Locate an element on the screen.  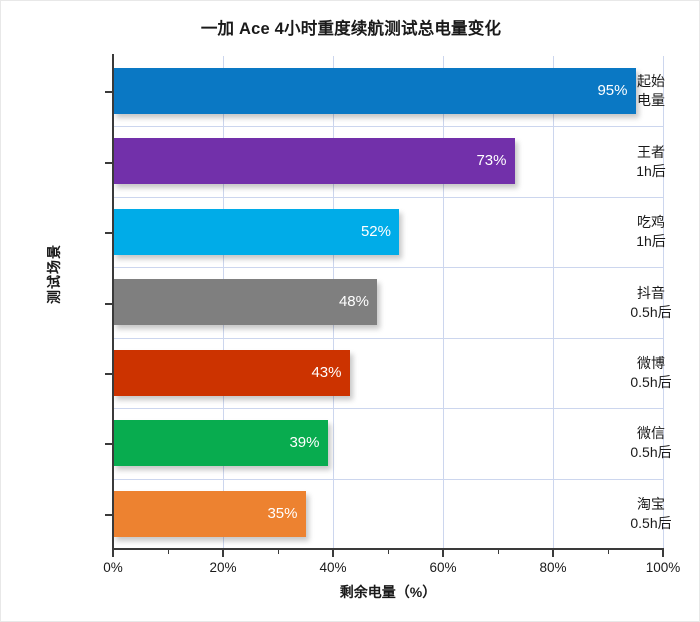
bar-row: 52% is located at coordinates (388, 232).